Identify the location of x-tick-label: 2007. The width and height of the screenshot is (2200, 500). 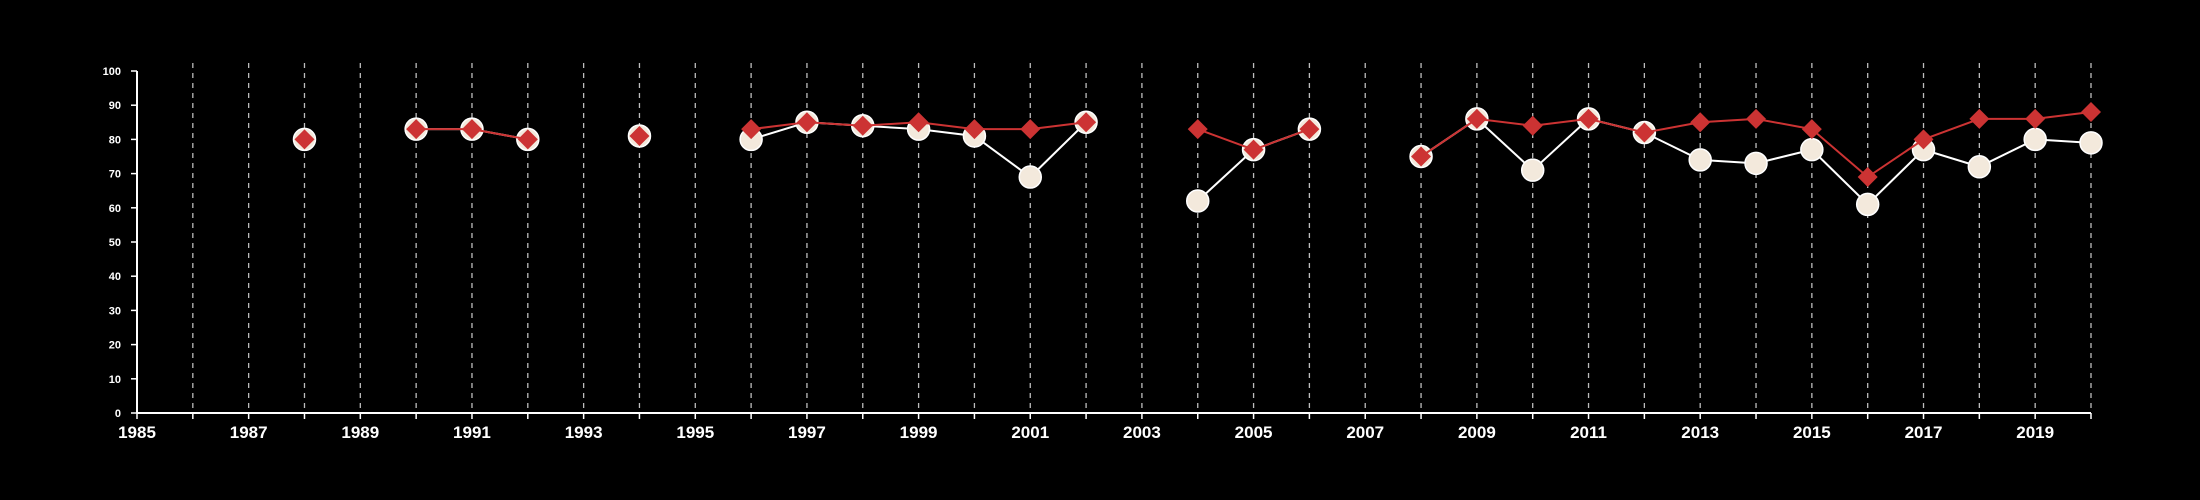
(1365, 432).